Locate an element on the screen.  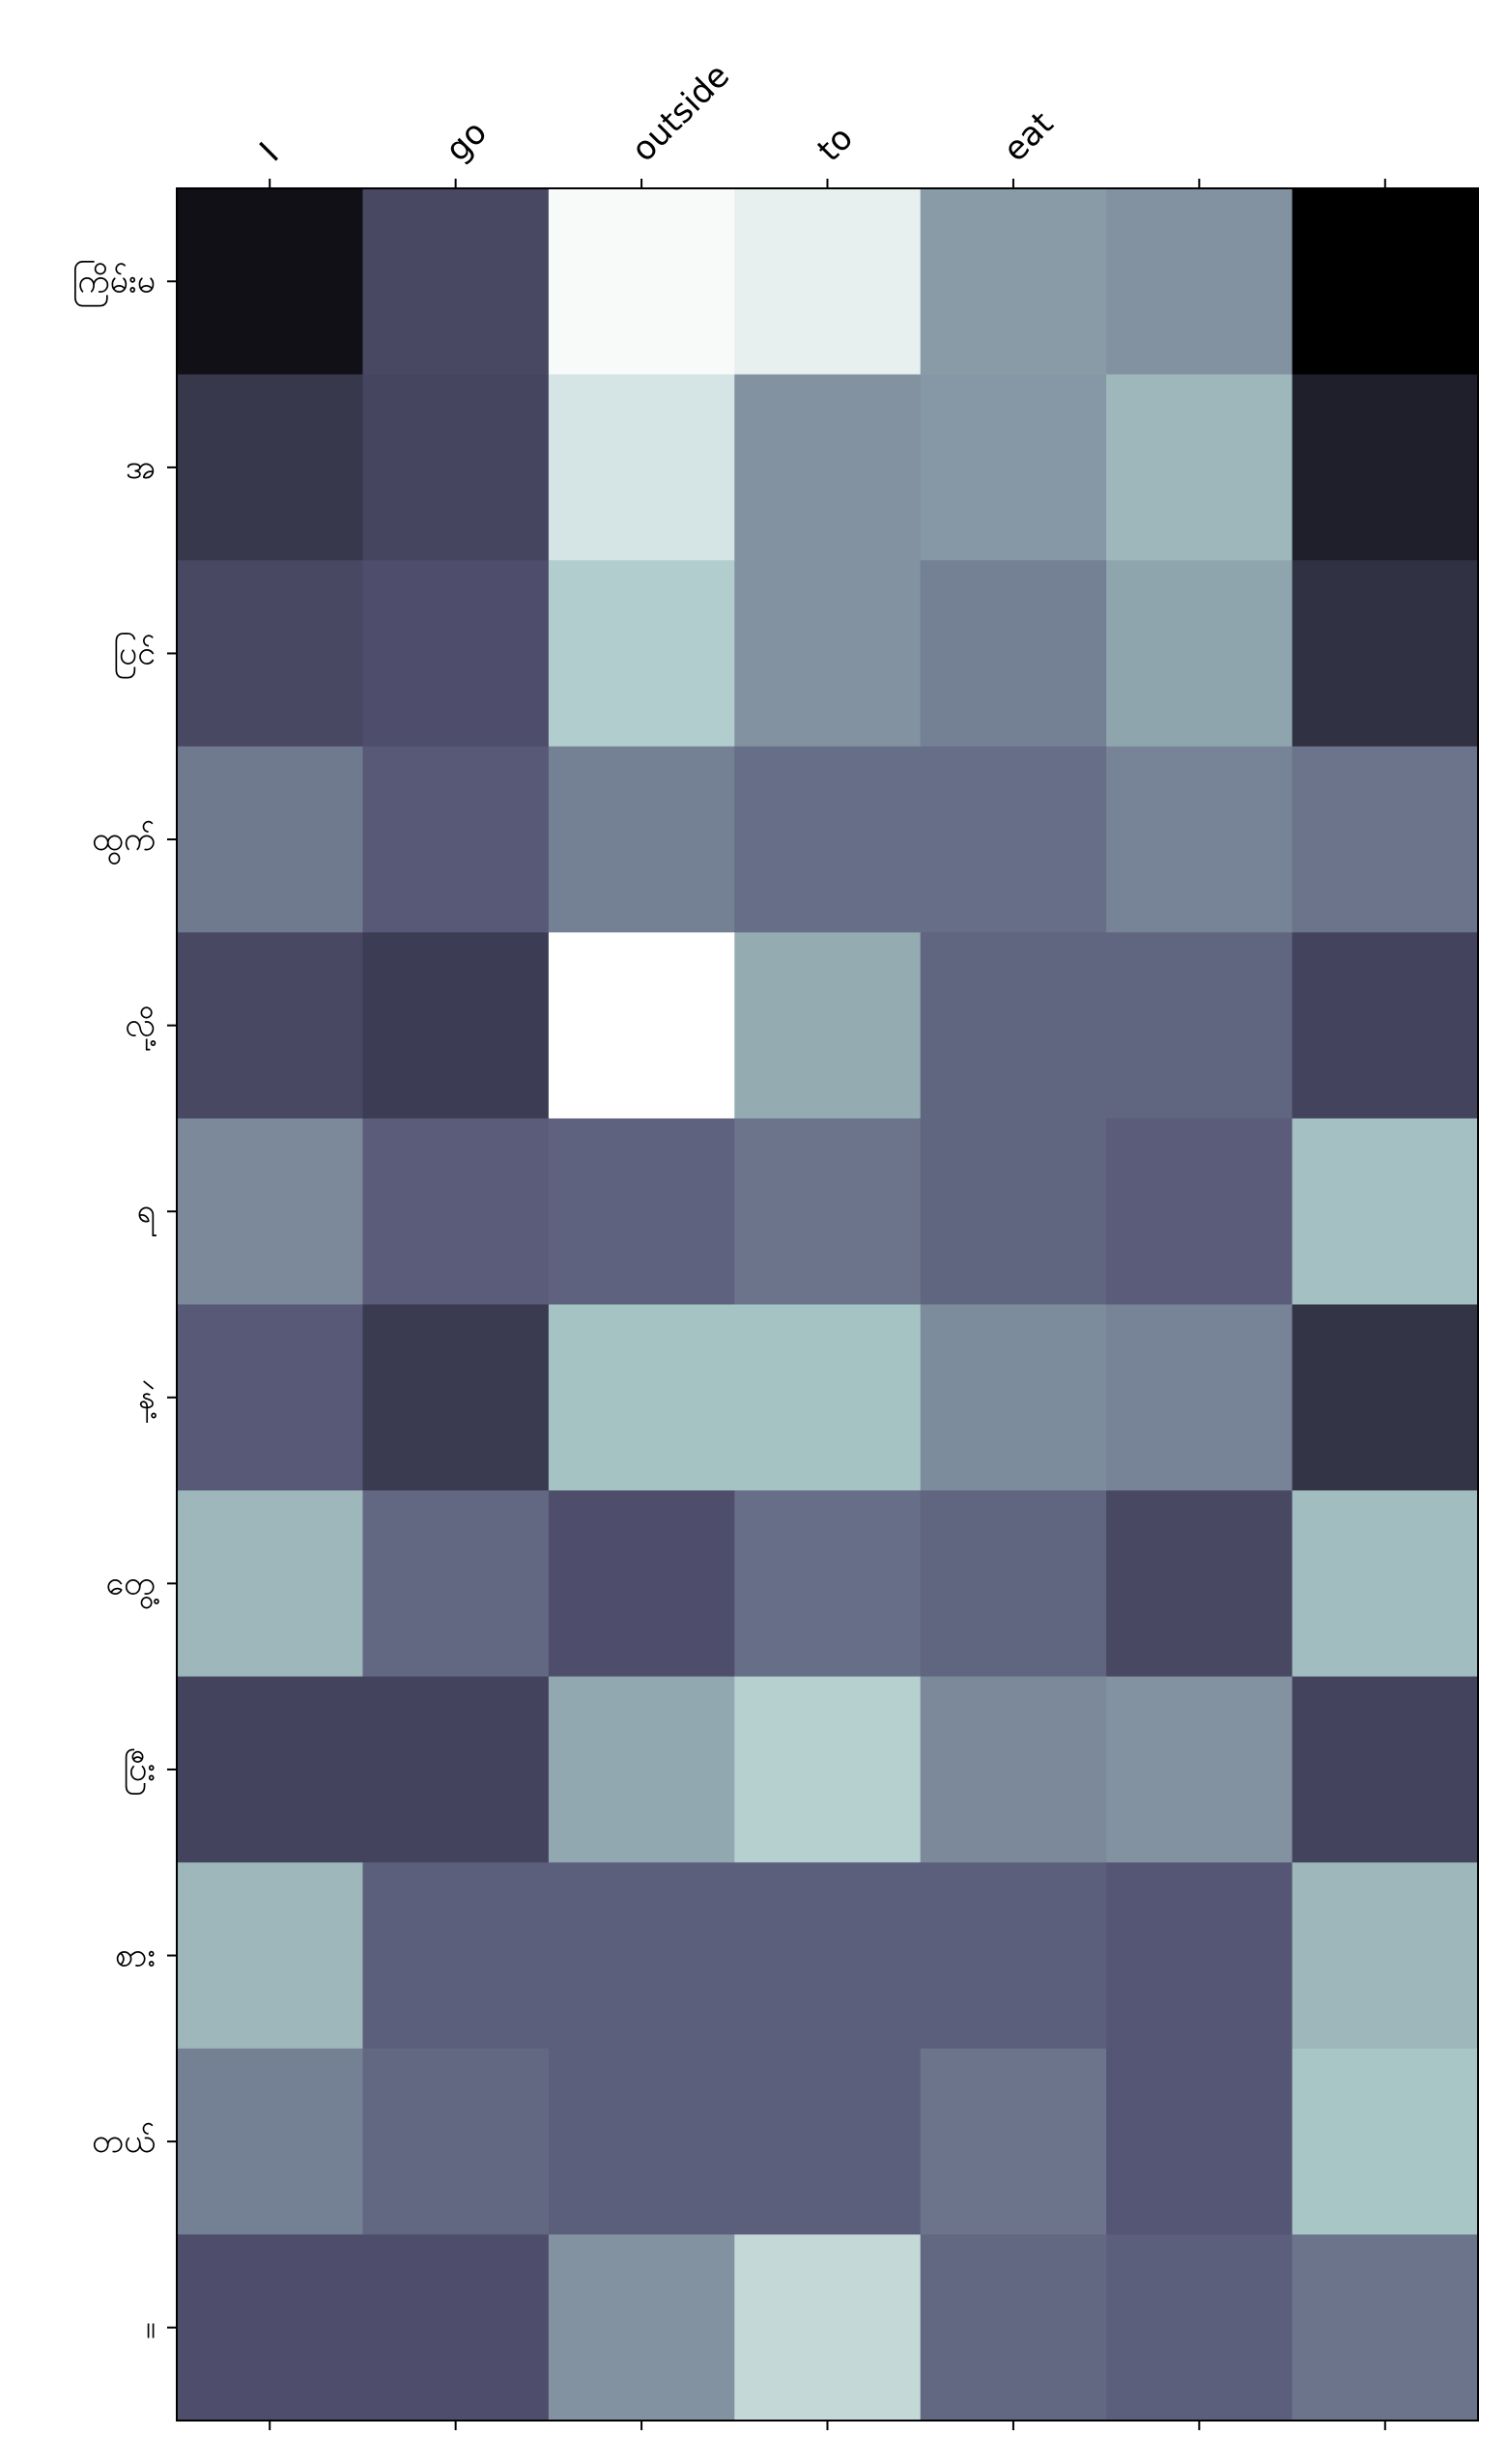
x-tick-label: outside is located at coordinates (680, 112).